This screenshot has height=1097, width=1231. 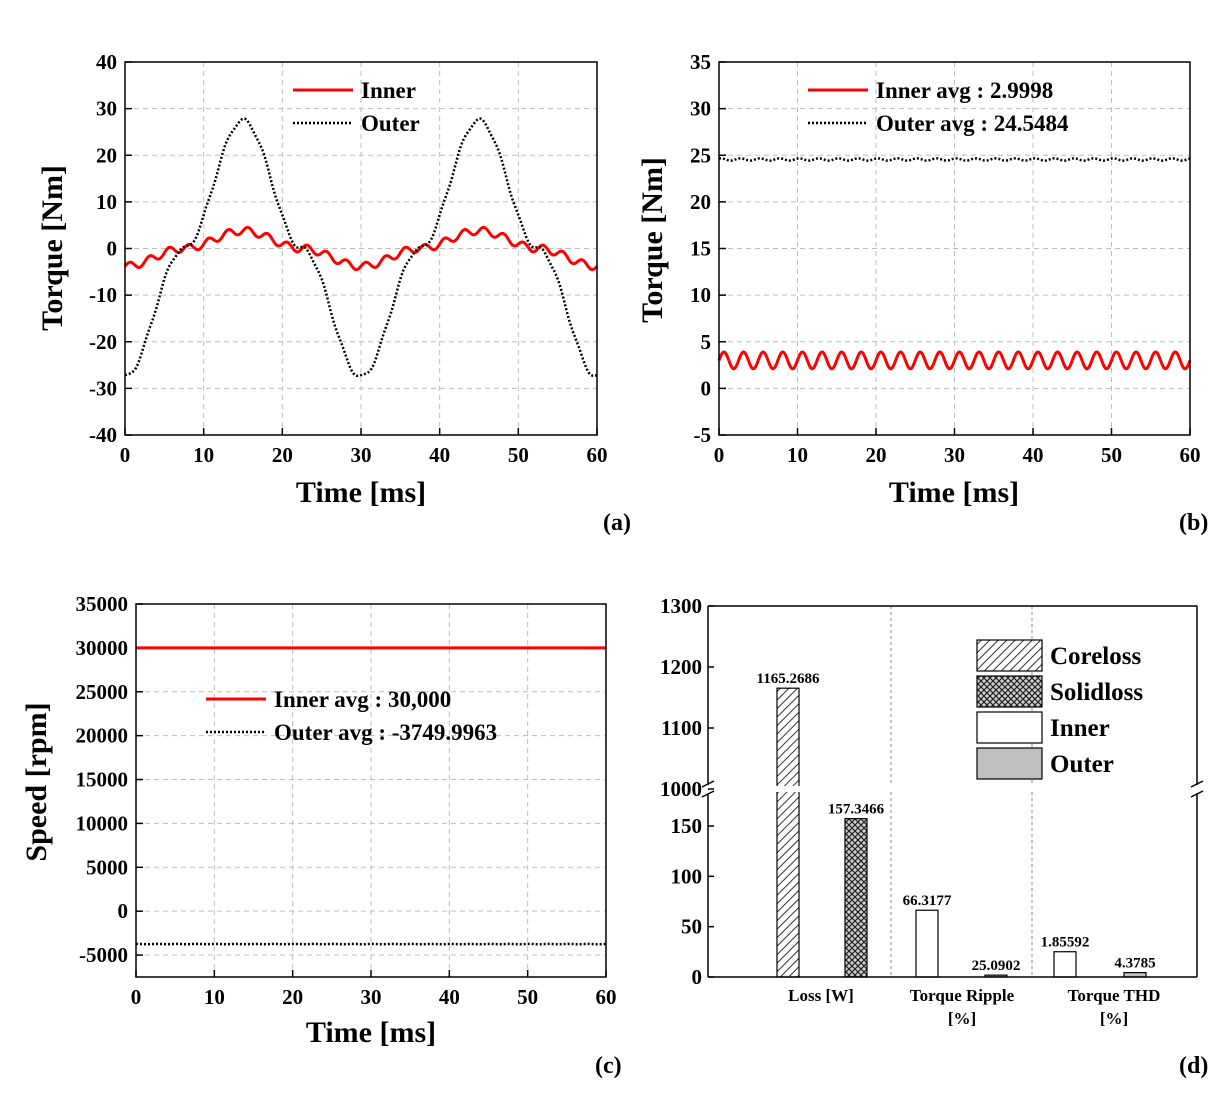 What do you see at coordinates (706, 342) in the screenshot?
I see `y-tick-label: 5` at bounding box center [706, 342].